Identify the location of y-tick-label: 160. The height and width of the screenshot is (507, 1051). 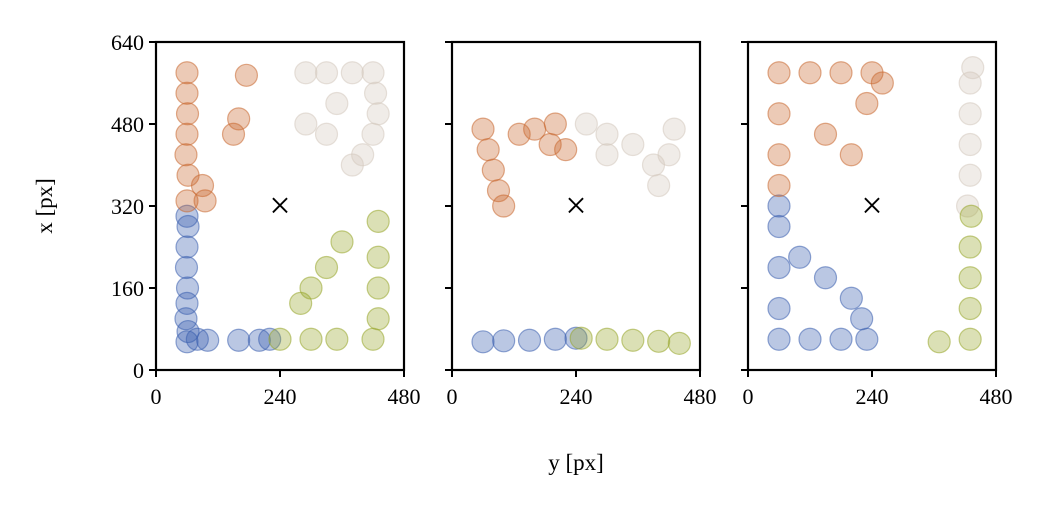
(127, 288).